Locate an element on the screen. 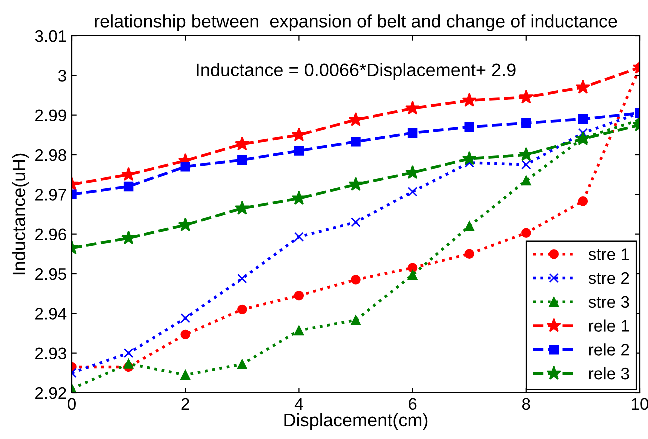 The width and height of the screenshot is (648, 439). y-tick-label: 2.93 is located at coordinates (51, 354).